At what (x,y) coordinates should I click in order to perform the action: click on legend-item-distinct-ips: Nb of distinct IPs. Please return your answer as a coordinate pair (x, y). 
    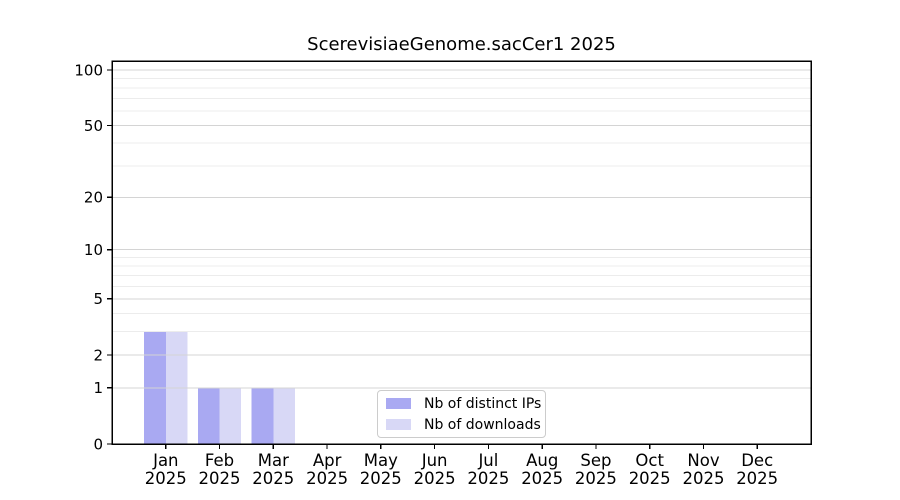
    Looking at the image, I should click on (463, 403).